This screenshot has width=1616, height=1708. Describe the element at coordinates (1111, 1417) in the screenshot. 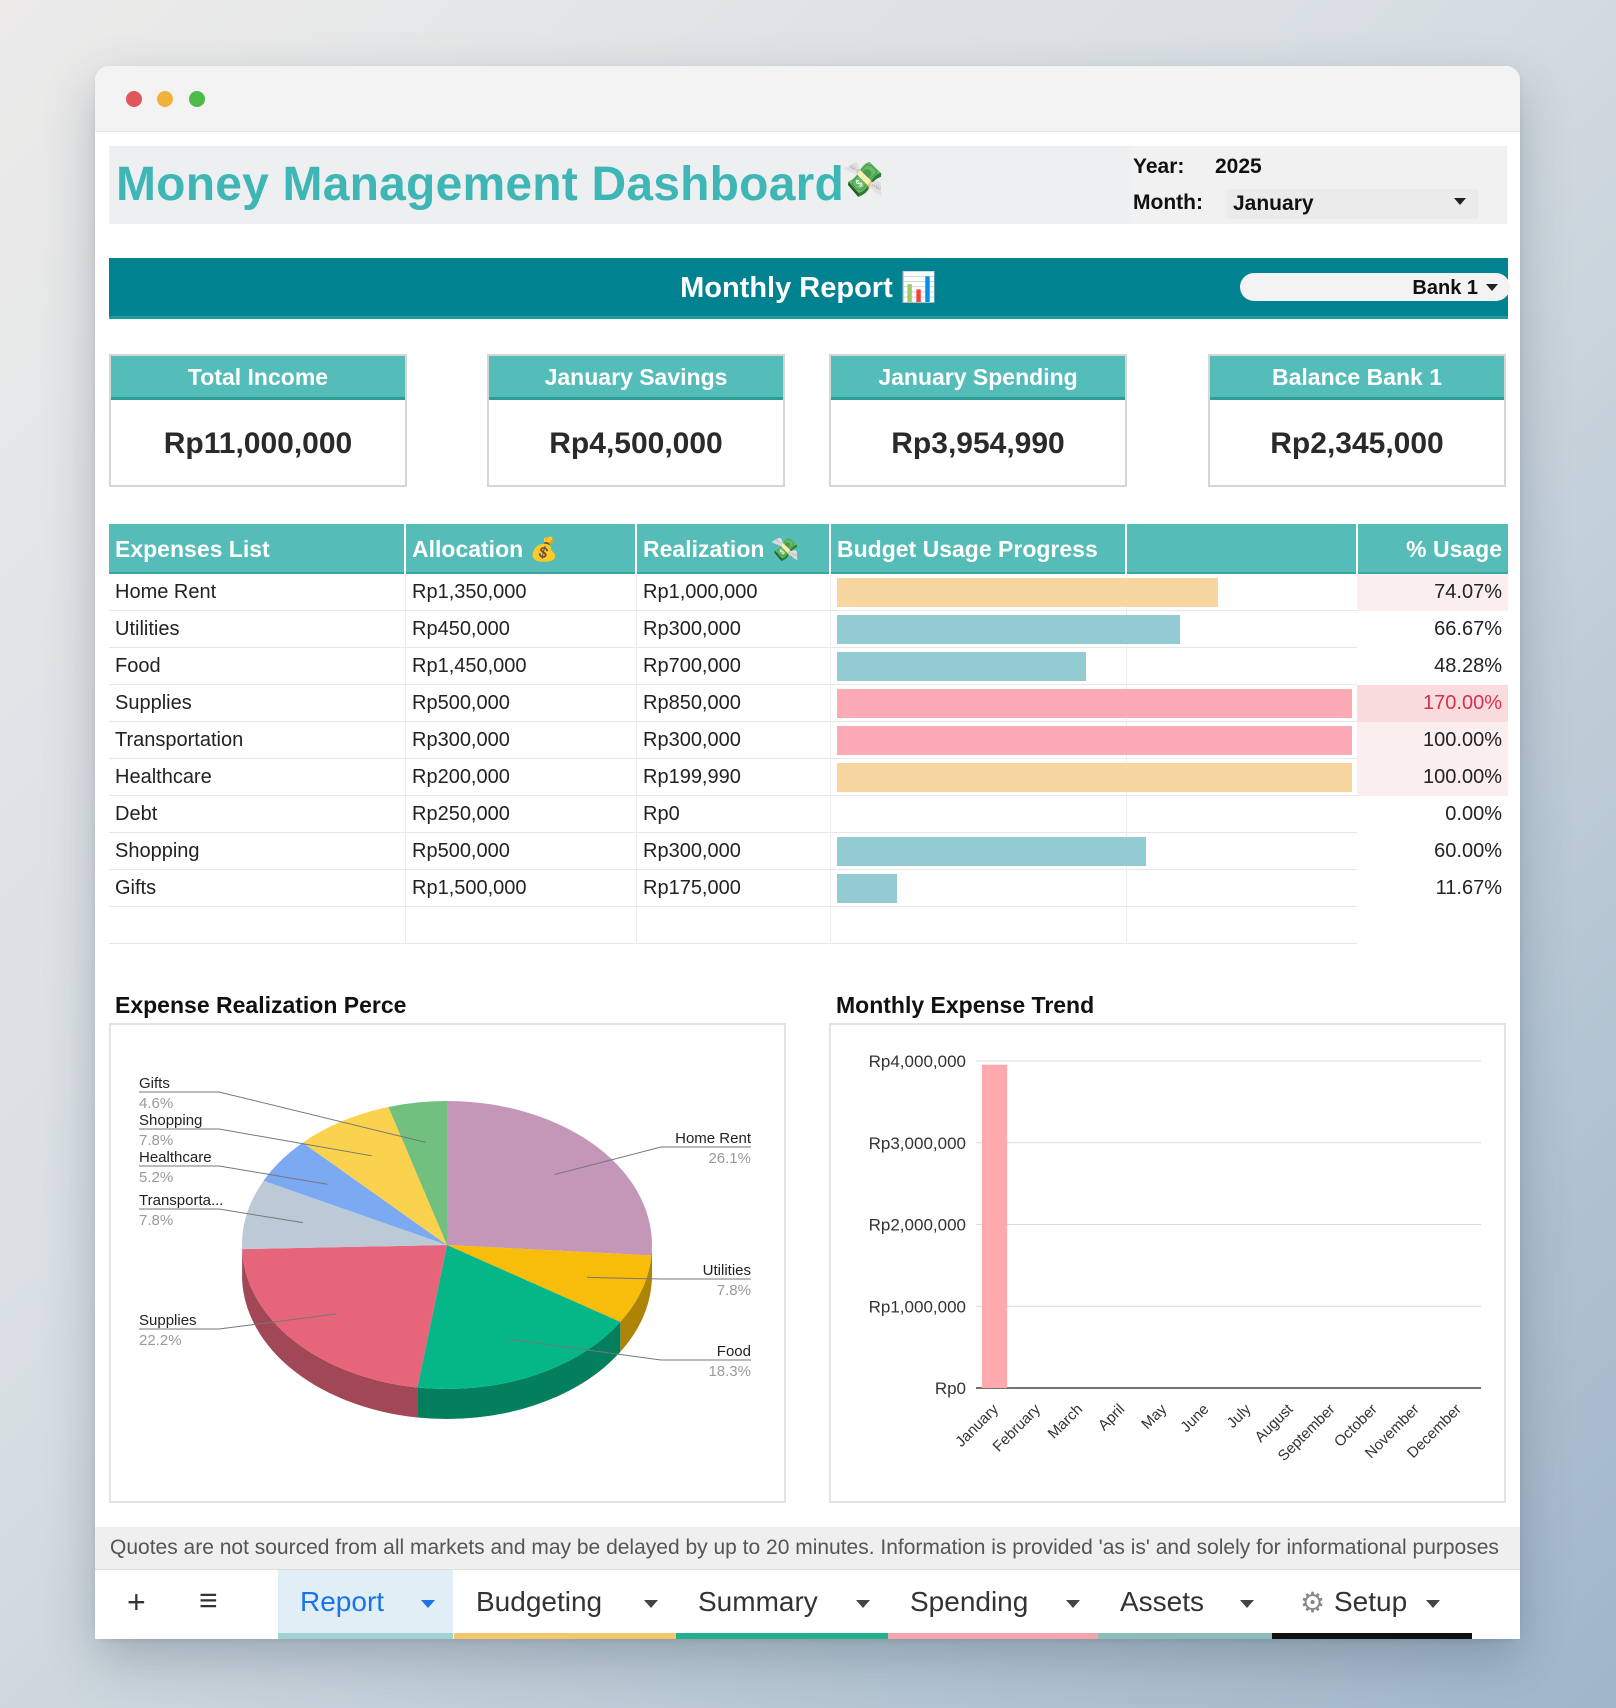

I see `x-tick-label: April` at that location.